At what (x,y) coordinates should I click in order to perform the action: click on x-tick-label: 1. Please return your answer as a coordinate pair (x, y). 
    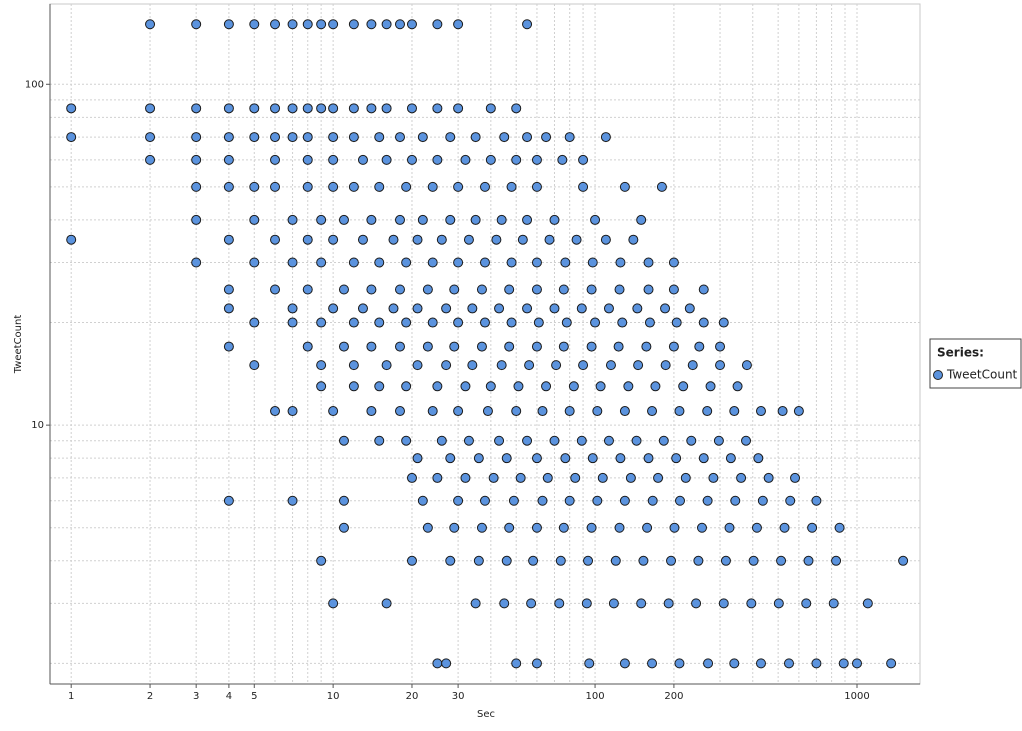
    Looking at the image, I should click on (71, 696).